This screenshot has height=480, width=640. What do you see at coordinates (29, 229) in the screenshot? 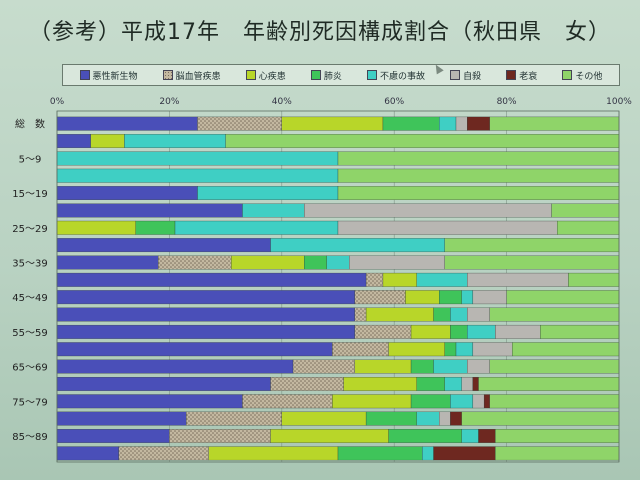
I see `y-category-label: 25～29` at bounding box center [29, 229].